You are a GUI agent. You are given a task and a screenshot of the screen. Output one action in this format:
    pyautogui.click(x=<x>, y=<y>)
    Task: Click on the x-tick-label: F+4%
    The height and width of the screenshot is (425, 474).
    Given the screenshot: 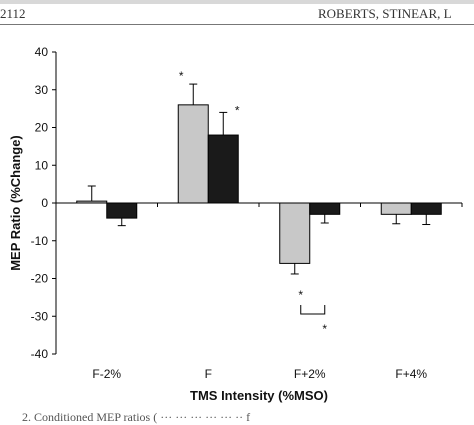 What is the action you would take?
    pyautogui.click(x=411, y=374)
    